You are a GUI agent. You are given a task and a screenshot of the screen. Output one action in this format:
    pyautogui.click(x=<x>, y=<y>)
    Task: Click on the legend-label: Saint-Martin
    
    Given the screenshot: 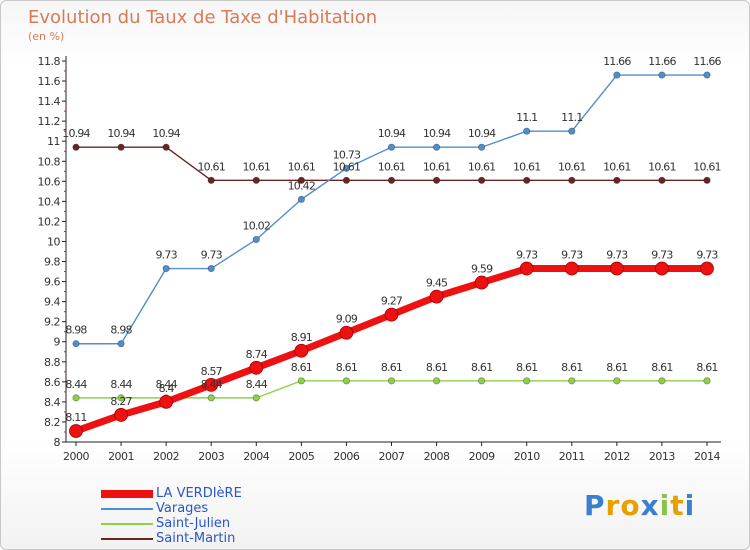 What is the action you would take?
    pyautogui.click(x=196, y=538)
    